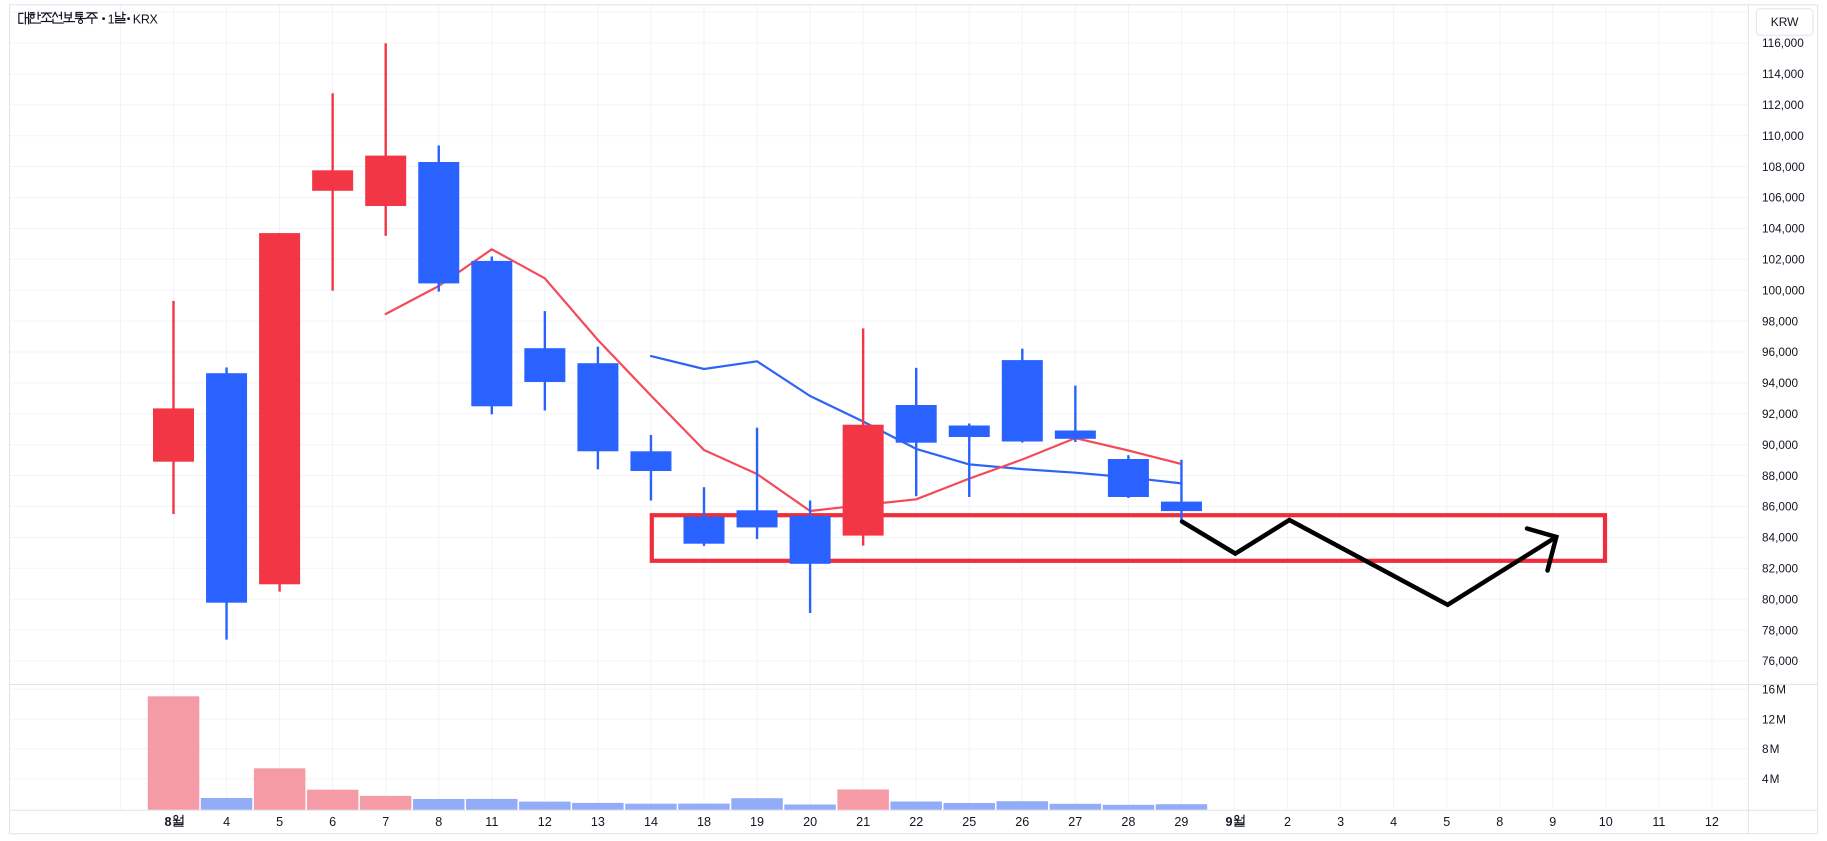 The width and height of the screenshot is (1827, 841). Describe the element at coordinates (1128, 822) in the screenshot. I see `svg-text: 28` at that location.